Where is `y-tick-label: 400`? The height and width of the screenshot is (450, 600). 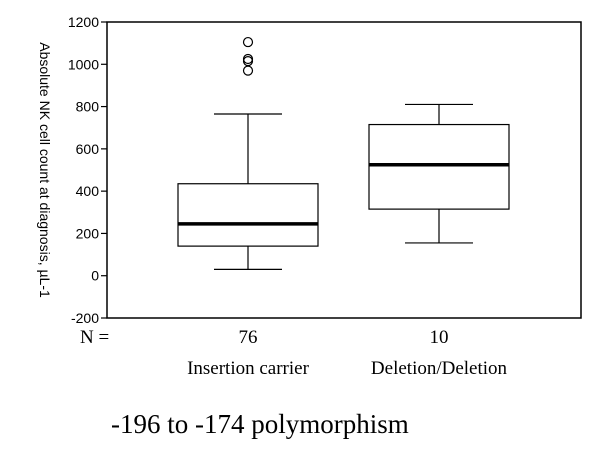 y-tick-label: 400 is located at coordinates (88, 191).